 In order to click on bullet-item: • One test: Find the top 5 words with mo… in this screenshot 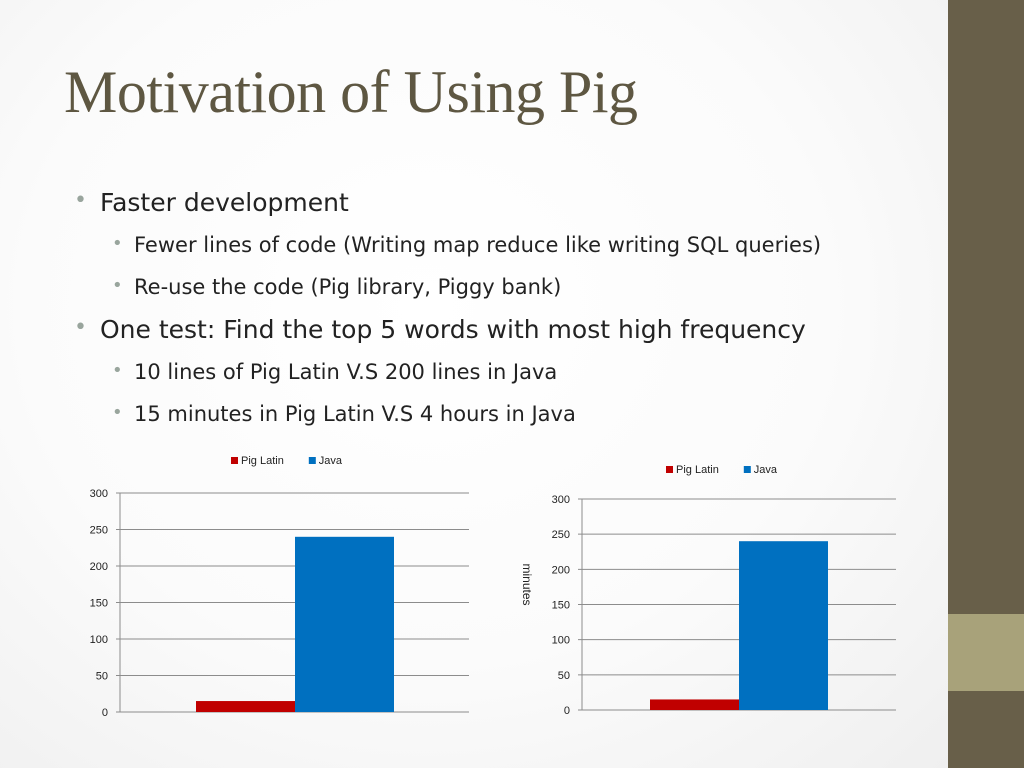, I will do `click(440, 329)`.